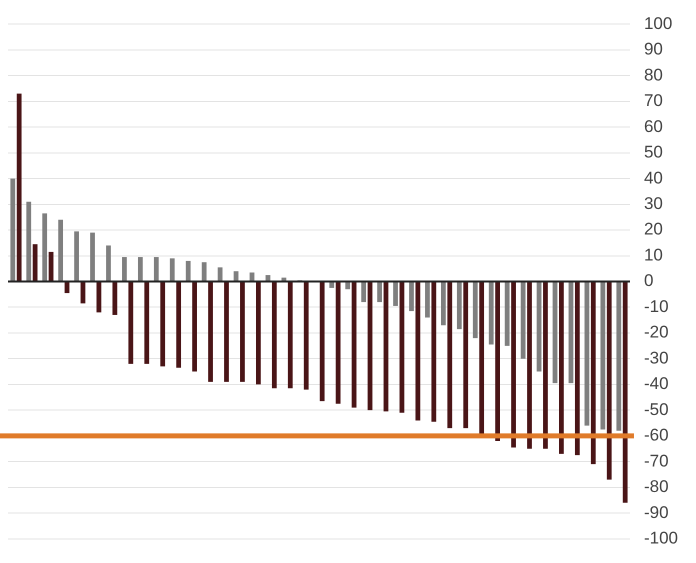 This screenshot has width=696, height=563. Describe the element at coordinates (649, 280) in the screenshot. I see `y-tick-label: 0` at that location.